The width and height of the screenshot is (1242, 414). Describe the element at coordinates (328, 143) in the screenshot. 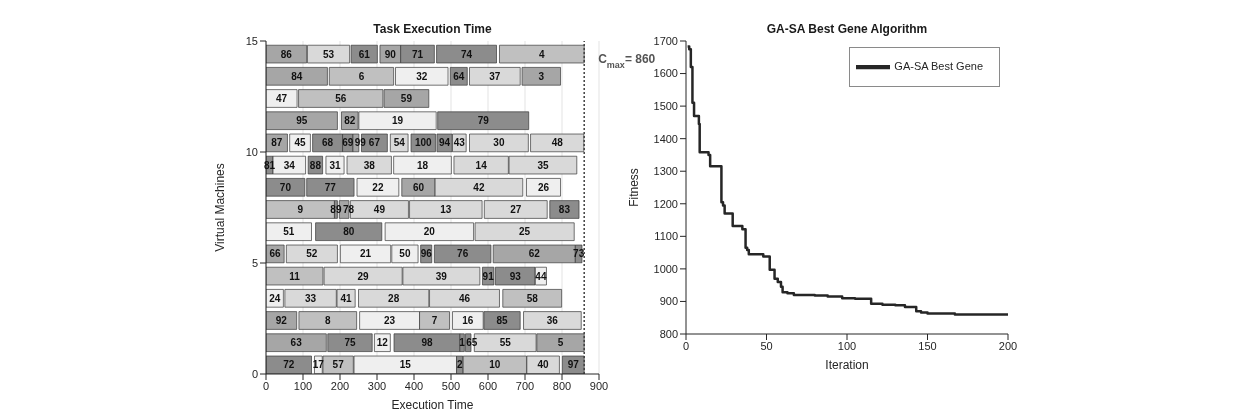

I see `series-label: 68` at that location.